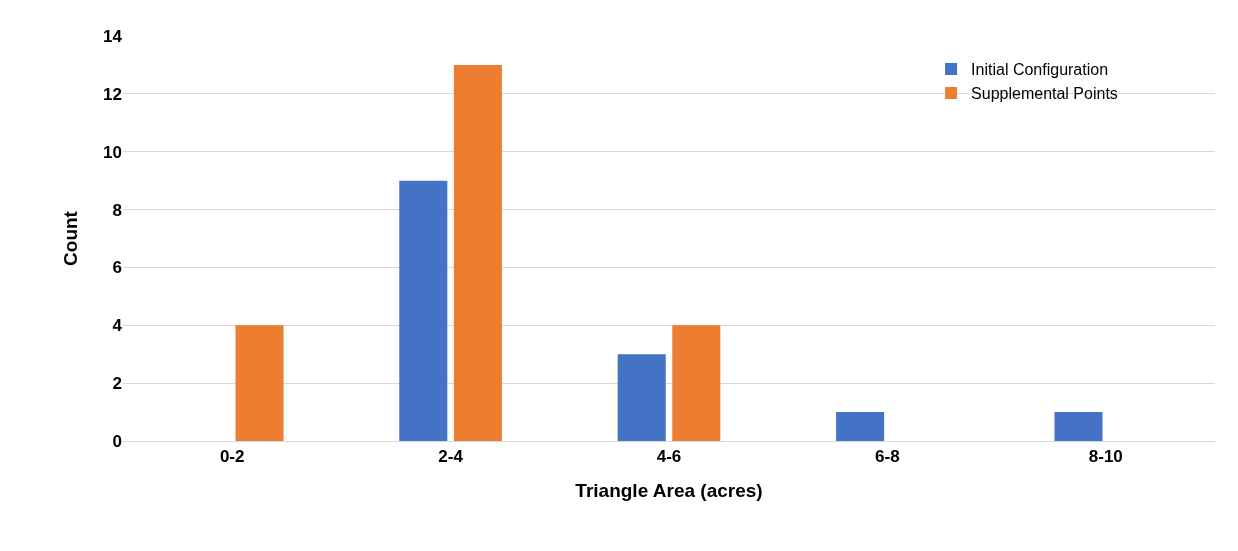 Image resolution: width=1238 pixels, height=551 pixels. I want to click on legend-label: Initial Configuration, so click(1040, 70).